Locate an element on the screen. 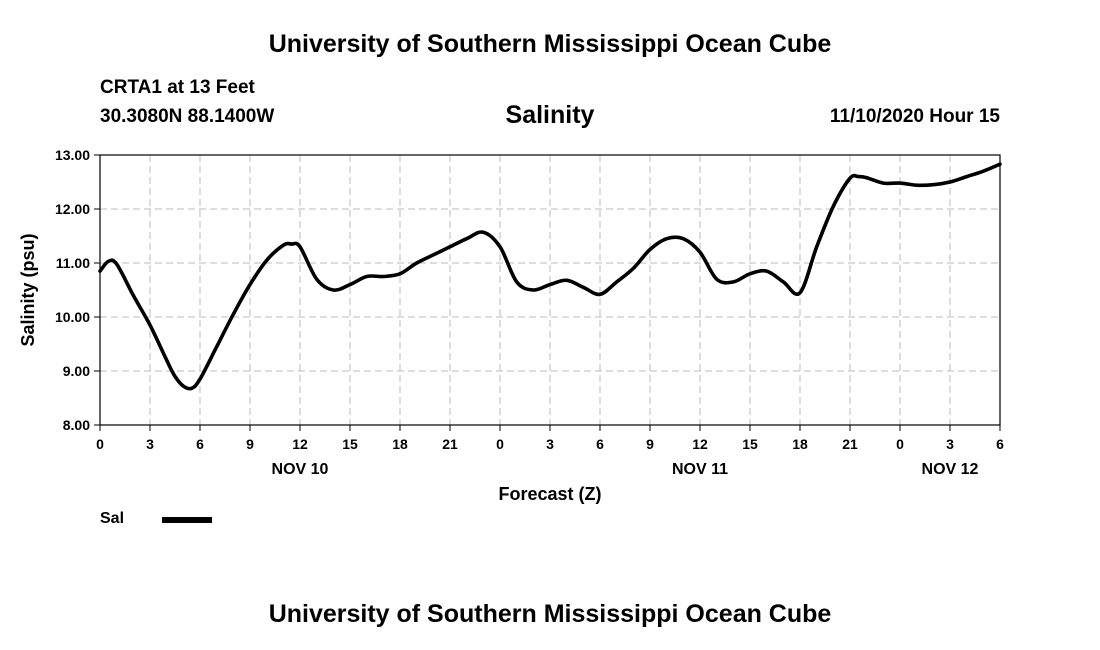  date-label: NOV 12 is located at coordinates (950, 469).